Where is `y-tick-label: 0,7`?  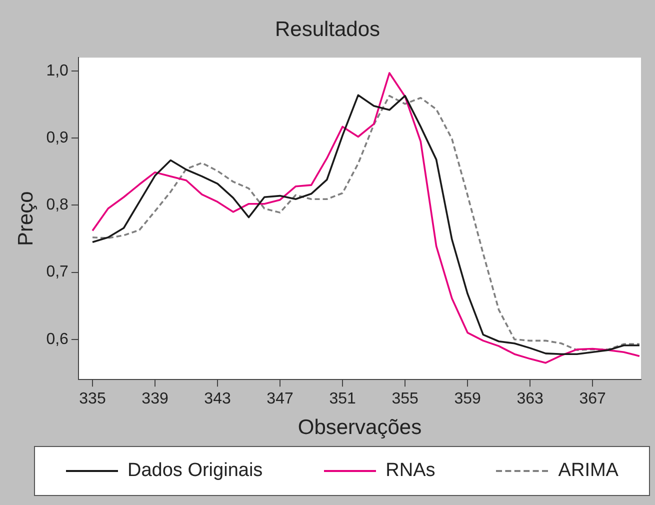 y-tick-label: 0,7 is located at coordinates (57, 272).